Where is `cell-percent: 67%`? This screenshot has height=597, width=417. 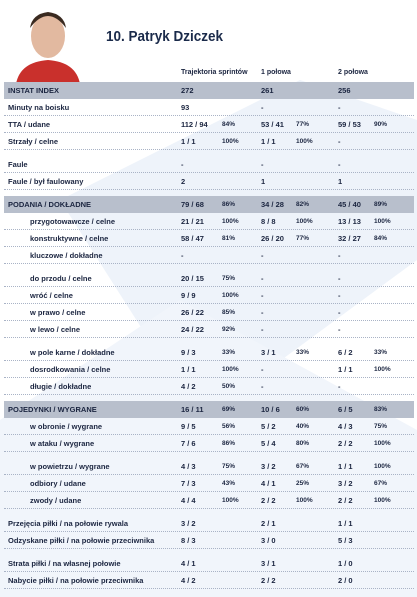
cell-percent: 67% is located at coordinates (381, 483).